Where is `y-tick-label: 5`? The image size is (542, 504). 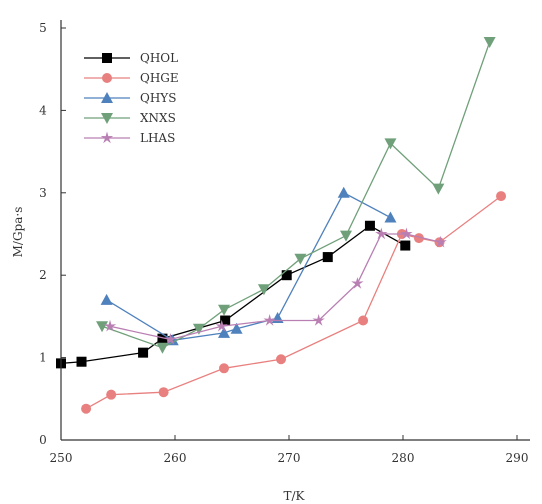 y-tick-label: 5 is located at coordinates (43, 28).